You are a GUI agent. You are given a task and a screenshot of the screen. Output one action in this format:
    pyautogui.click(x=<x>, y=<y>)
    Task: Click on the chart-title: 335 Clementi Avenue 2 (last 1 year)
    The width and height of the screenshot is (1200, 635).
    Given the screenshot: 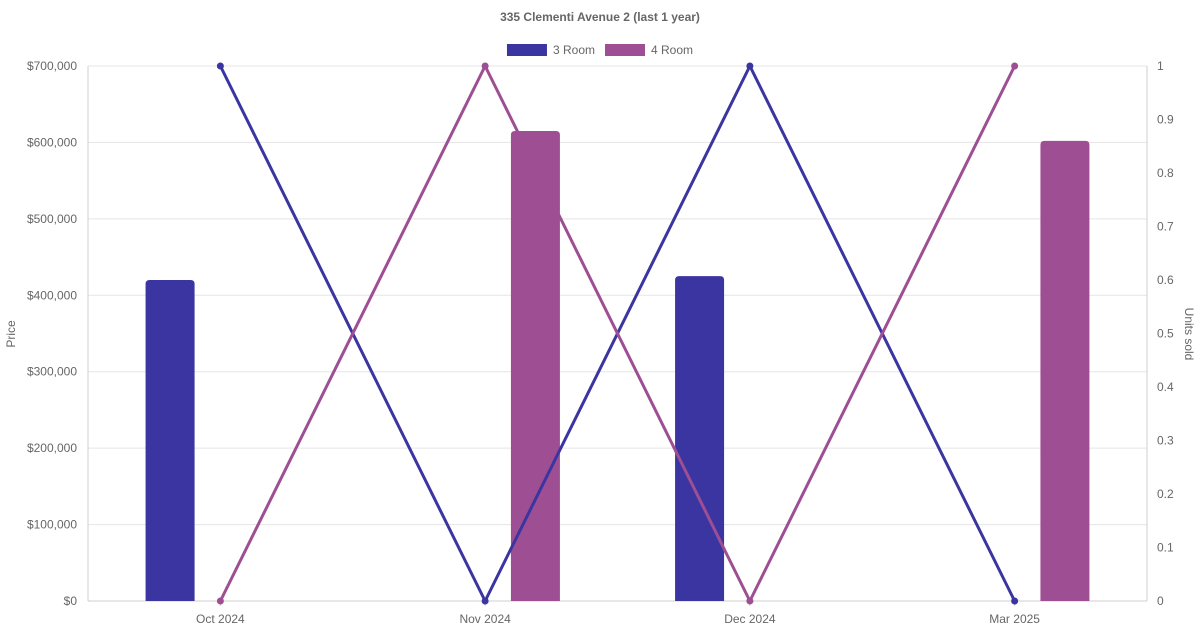 What is the action you would take?
    pyautogui.click(x=600, y=17)
    